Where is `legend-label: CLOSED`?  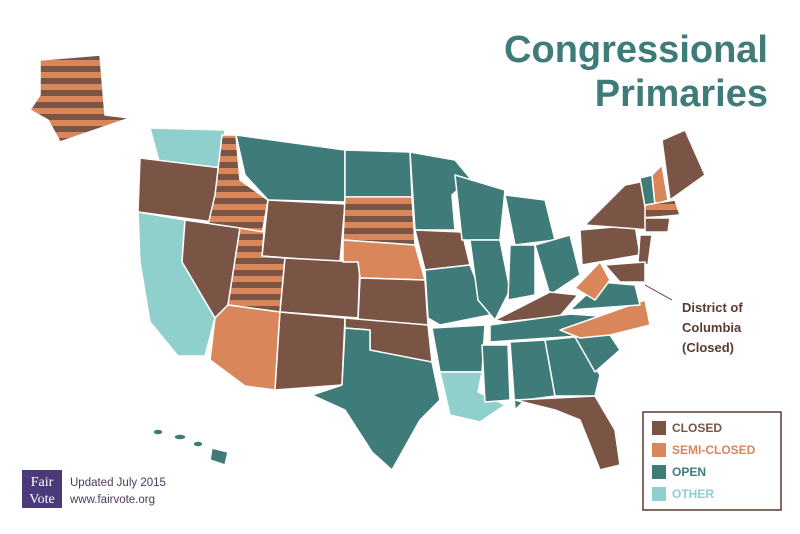 legend-label: CLOSED is located at coordinates (697, 428).